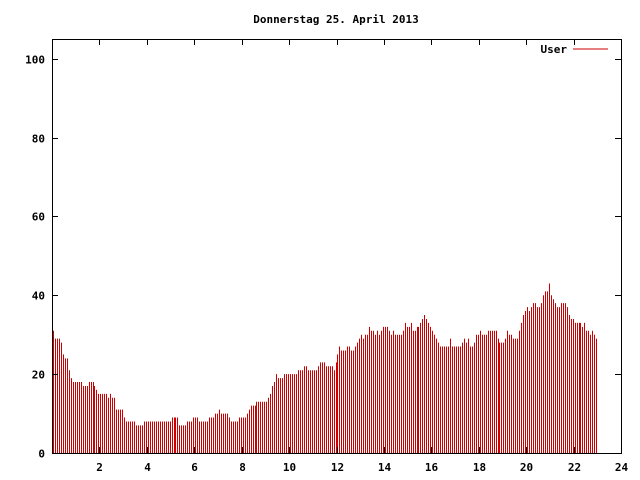  I want to click on x-tick-label: 6, so click(194, 467).